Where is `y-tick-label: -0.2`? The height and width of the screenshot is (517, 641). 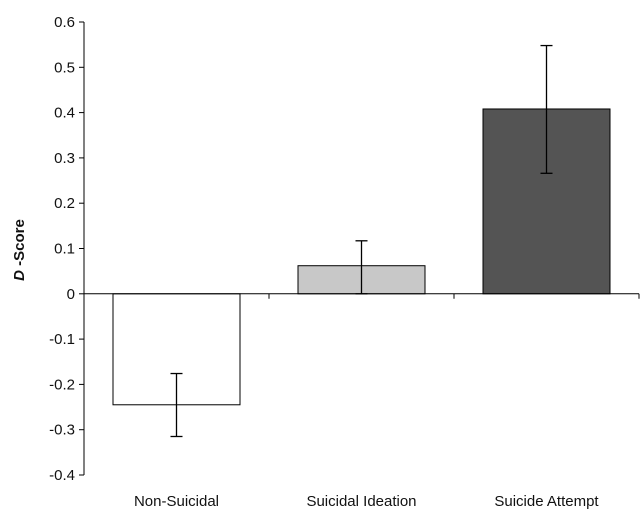
y-tick-label: -0.2 is located at coordinates (62, 384).